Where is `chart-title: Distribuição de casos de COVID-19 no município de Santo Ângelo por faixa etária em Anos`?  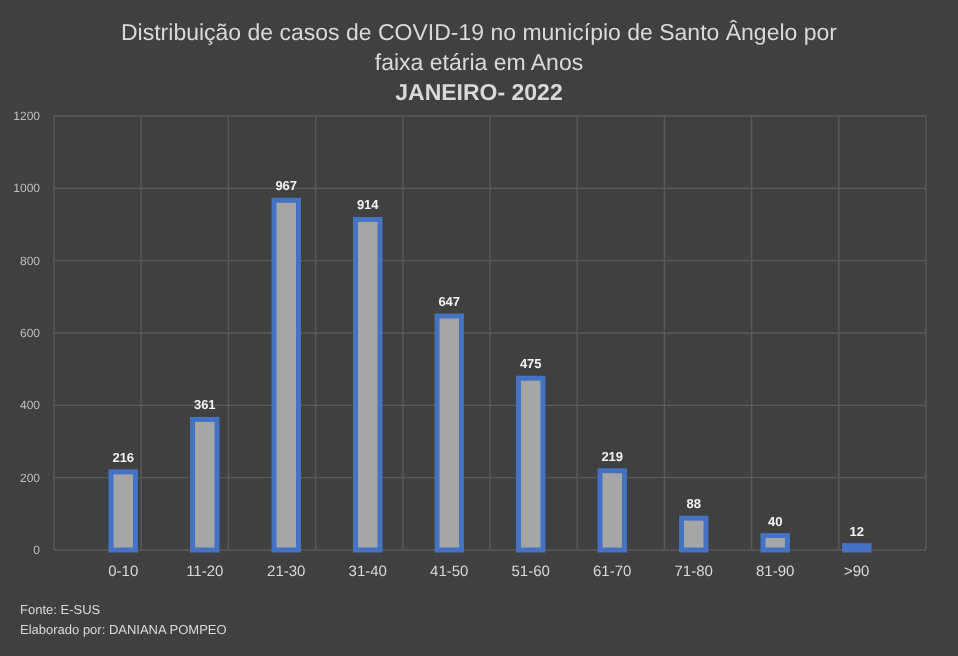
chart-title: Distribuição de casos de COVID-19 no município de Santo Ângelo por faixa etária em Anos is located at coordinates (479, 47).